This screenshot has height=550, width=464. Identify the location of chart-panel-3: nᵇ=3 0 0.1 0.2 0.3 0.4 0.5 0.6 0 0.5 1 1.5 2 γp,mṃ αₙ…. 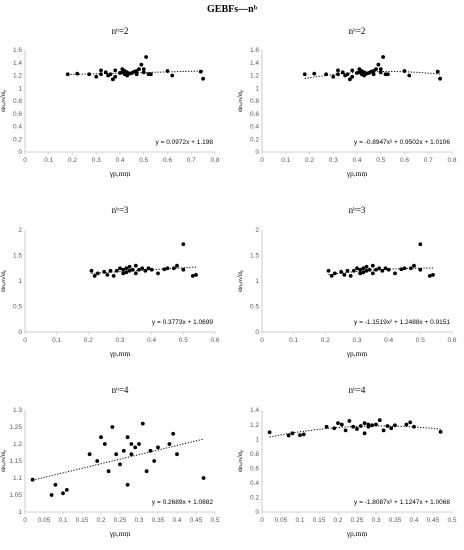
(110, 281).